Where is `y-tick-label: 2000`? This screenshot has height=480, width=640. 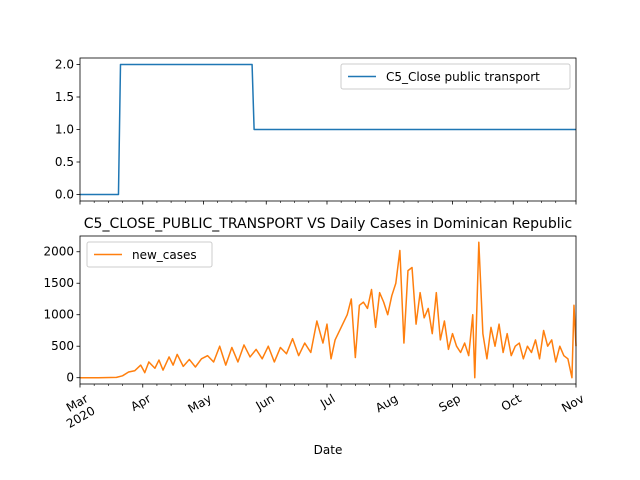
y-tick-label: 2000 is located at coordinates (58, 252).